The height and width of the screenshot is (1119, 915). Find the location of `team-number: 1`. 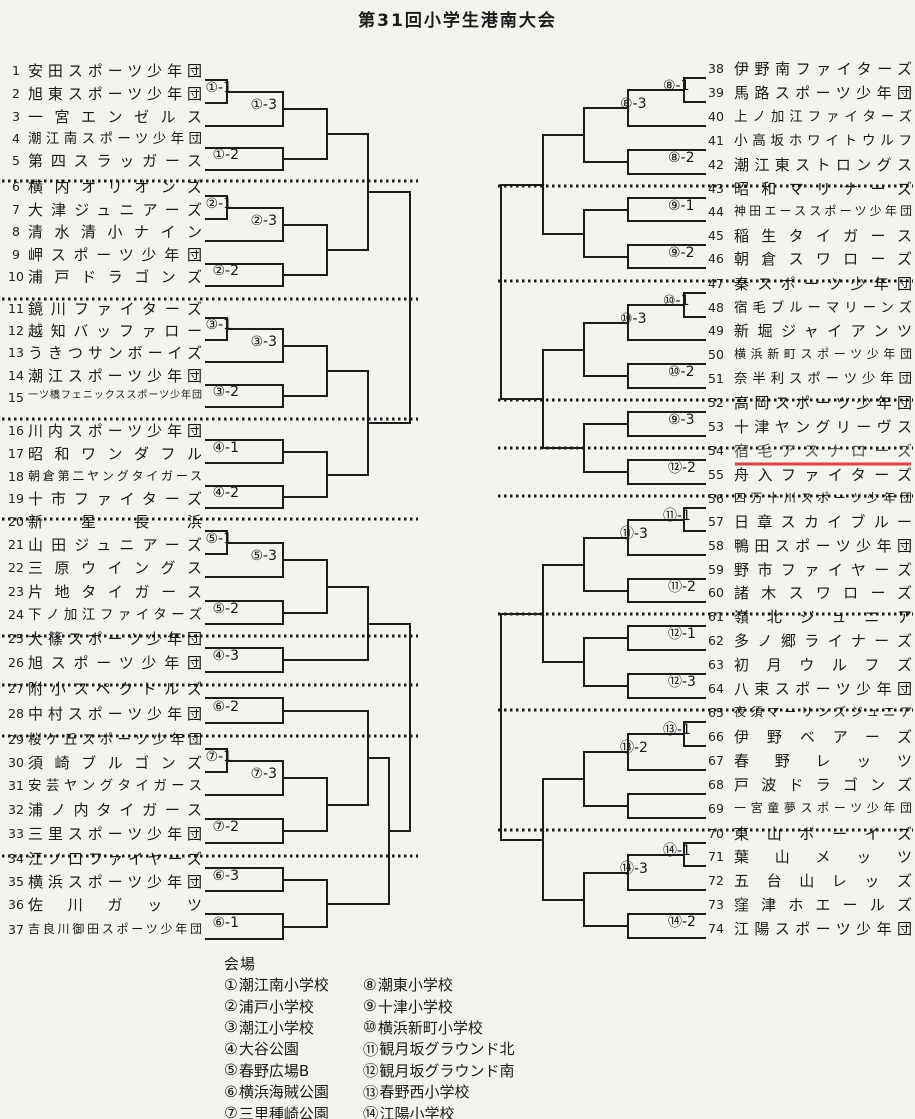

team-number: 1 is located at coordinates (16, 70).